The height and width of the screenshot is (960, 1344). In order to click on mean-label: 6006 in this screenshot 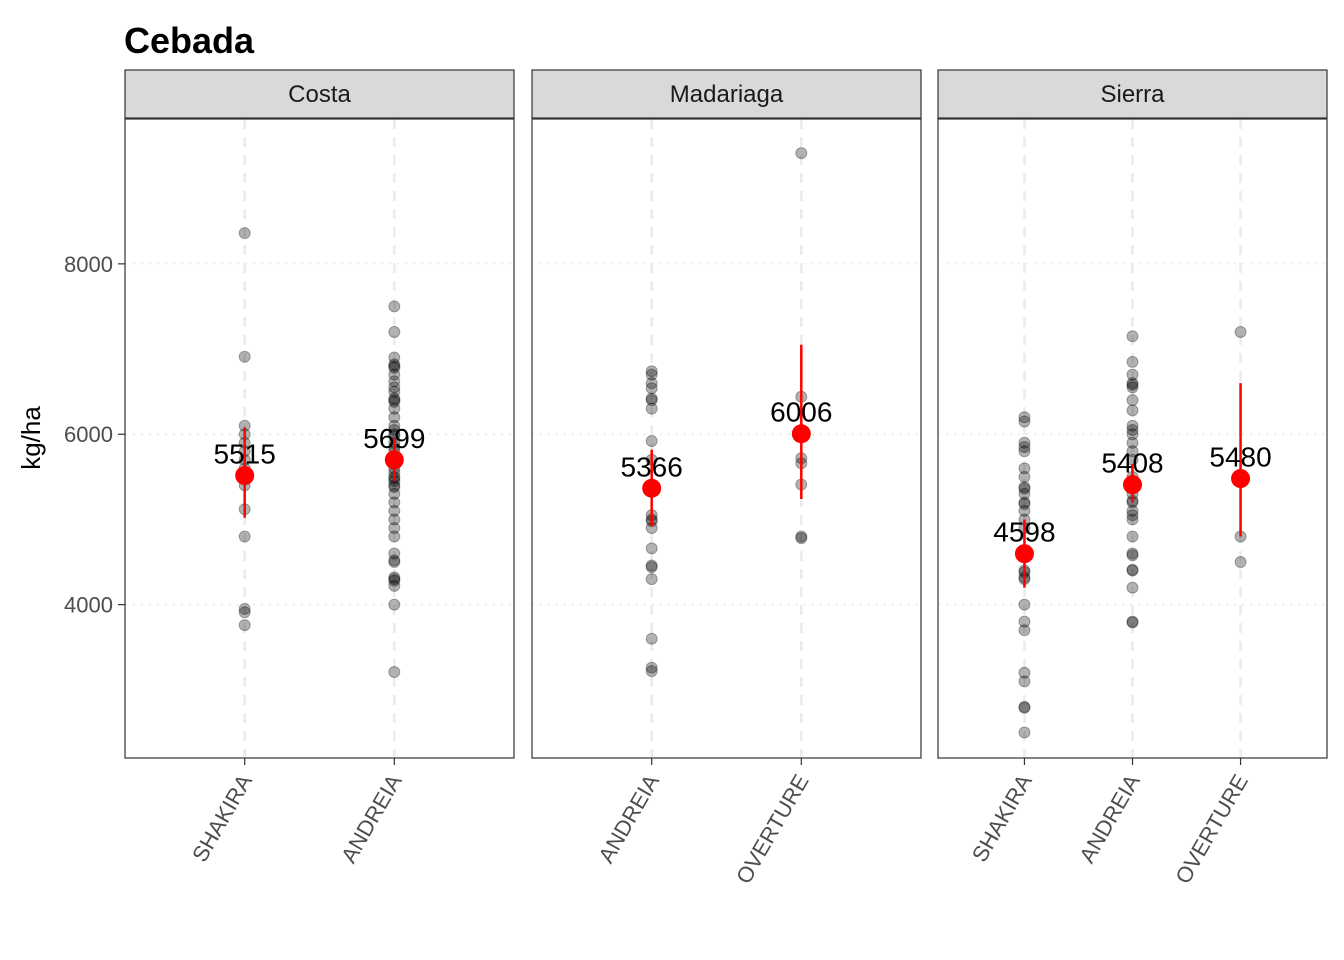, I will do `click(801, 412)`.